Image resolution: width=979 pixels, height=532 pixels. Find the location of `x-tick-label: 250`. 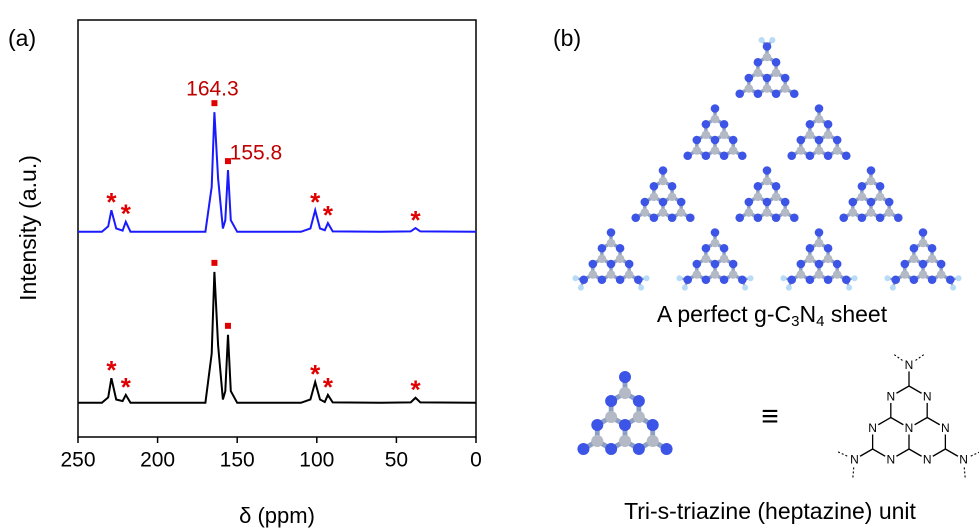

x-tick-label: 250 is located at coordinates (77, 460).